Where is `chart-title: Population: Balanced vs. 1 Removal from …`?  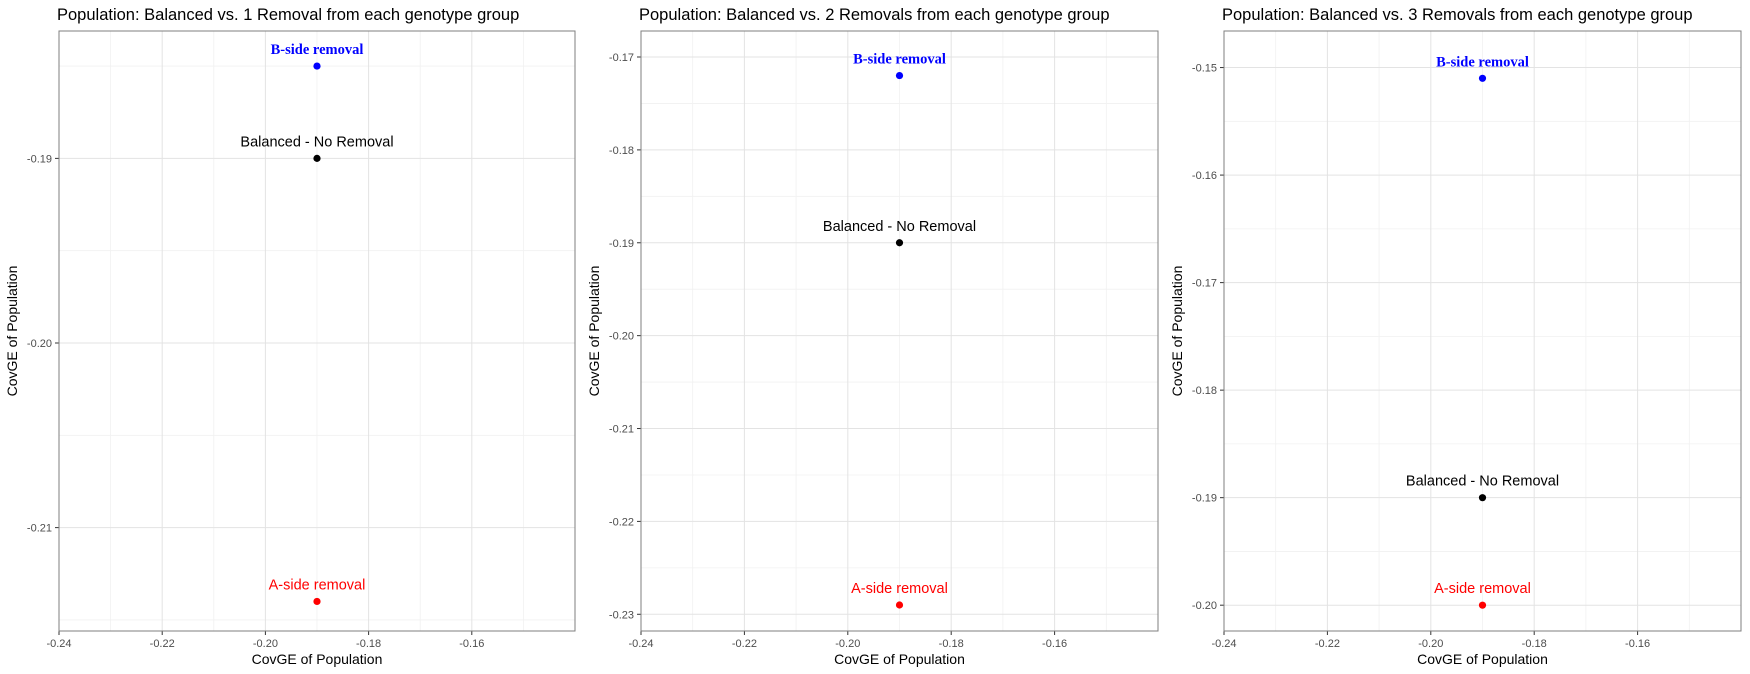
chart-title: Population: Balanced vs. 1 Removal from … is located at coordinates (288, 15).